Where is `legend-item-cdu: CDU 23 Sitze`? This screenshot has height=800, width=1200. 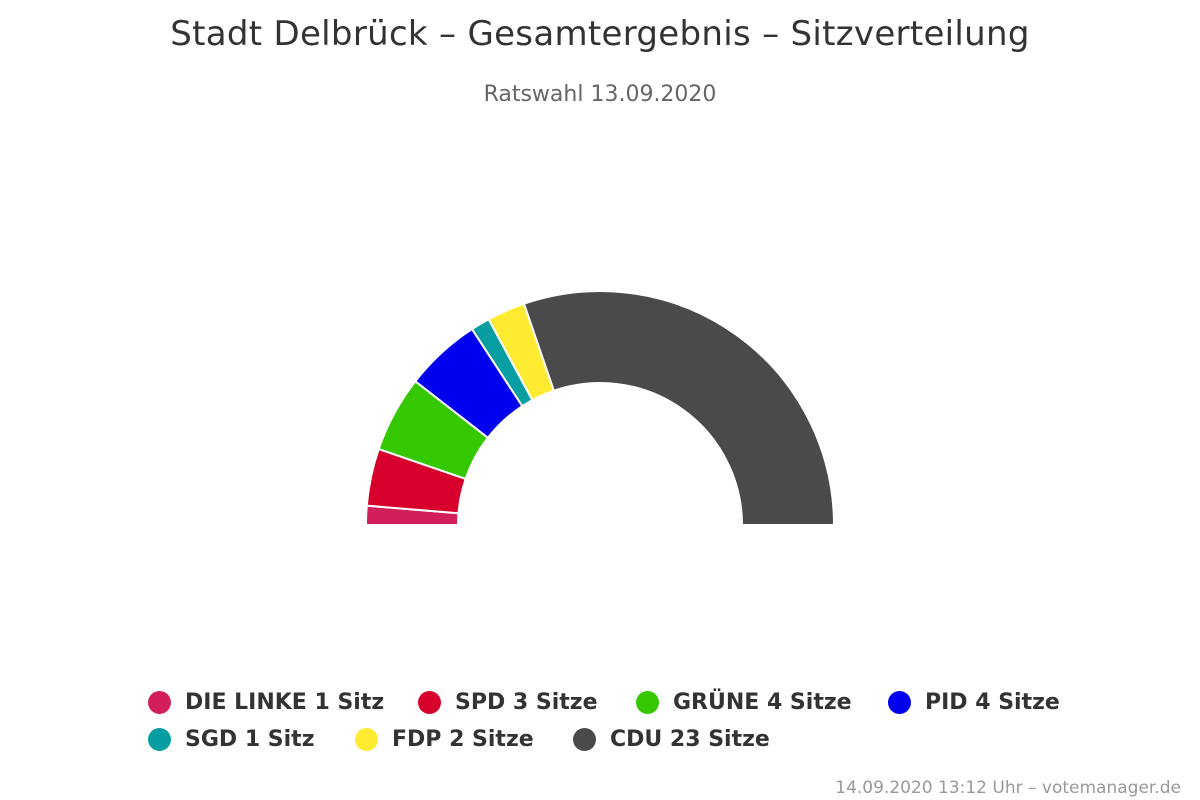
legend-item-cdu: CDU 23 Sitze is located at coordinates (671, 739).